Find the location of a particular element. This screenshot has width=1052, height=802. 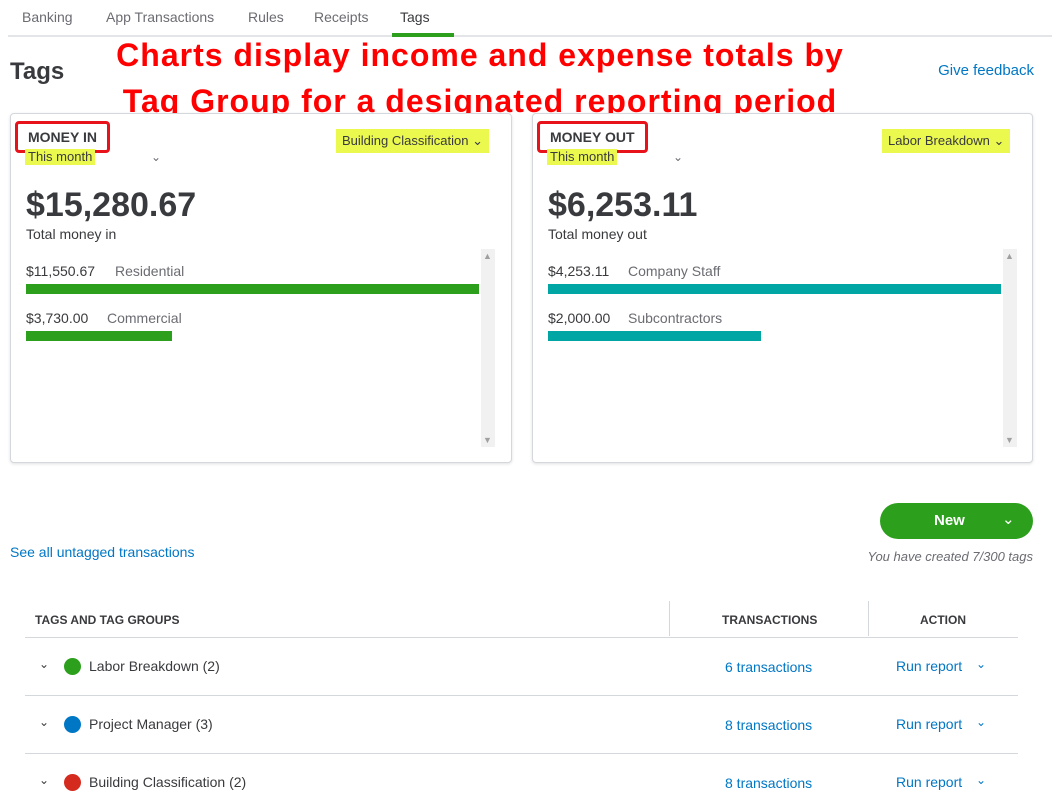

money-in-item-name: Residential is located at coordinates (150, 271).